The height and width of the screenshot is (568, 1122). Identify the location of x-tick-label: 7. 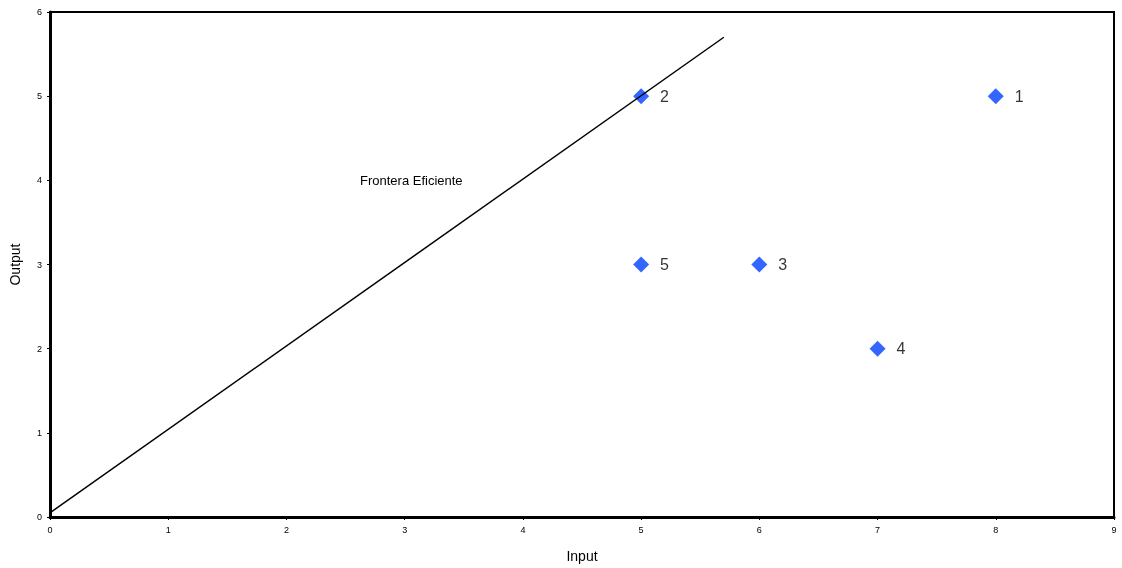
(878, 529).